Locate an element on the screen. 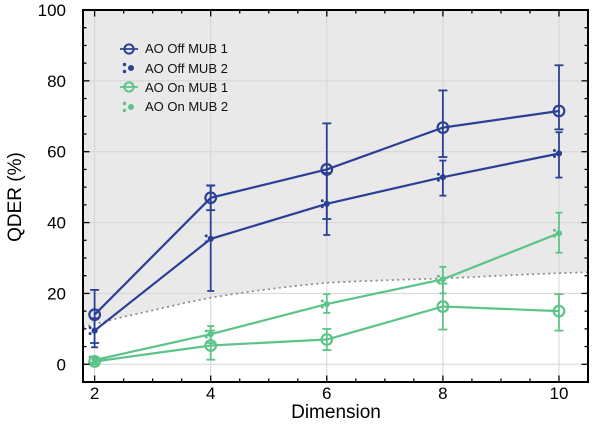 The height and width of the screenshot is (430, 600). y-axis-label: QDER (%) is located at coordinates (15, 197).